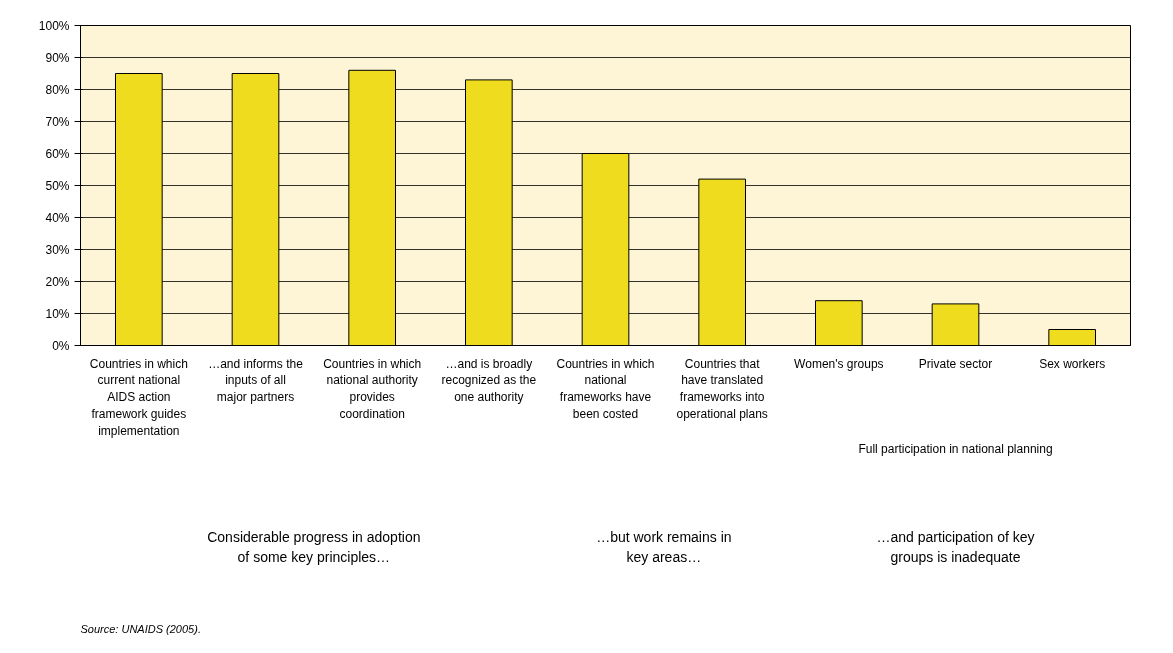  Describe the element at coordinates (489, 380) in the screenshot. I see `x-tick-label: …and is broadly recognized as the one authority` at that location.